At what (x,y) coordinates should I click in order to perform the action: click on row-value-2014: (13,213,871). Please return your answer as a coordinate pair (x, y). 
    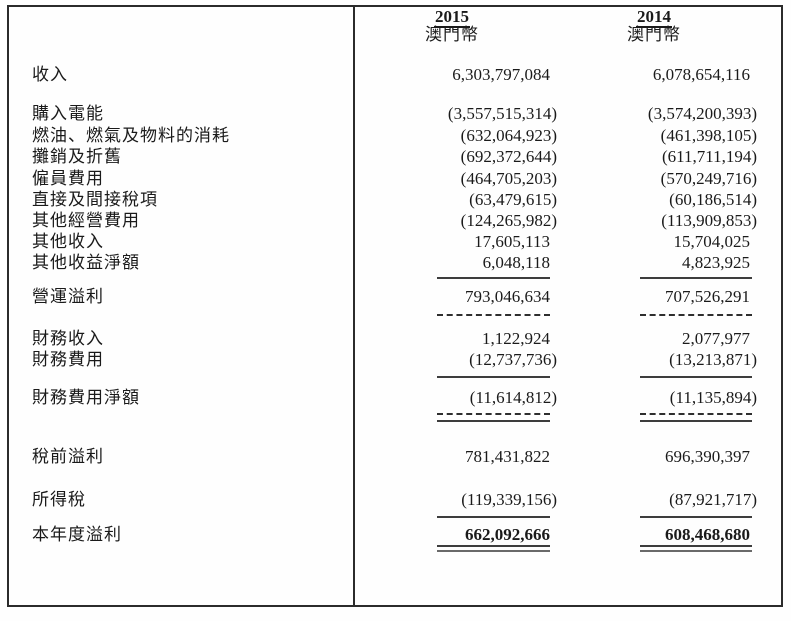
    Looking at the image, I should click on (713, 359).